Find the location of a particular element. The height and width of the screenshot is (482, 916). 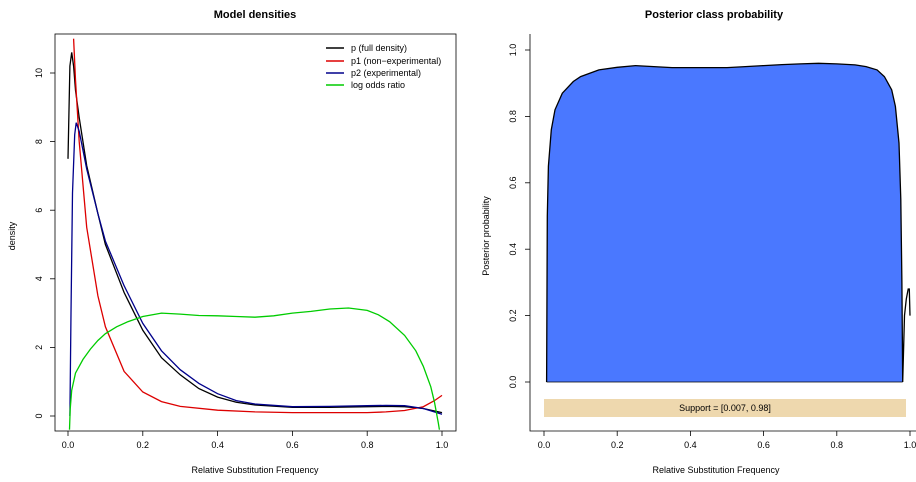

left-y-tick-label: 2 is located at coordinates (39, 347).